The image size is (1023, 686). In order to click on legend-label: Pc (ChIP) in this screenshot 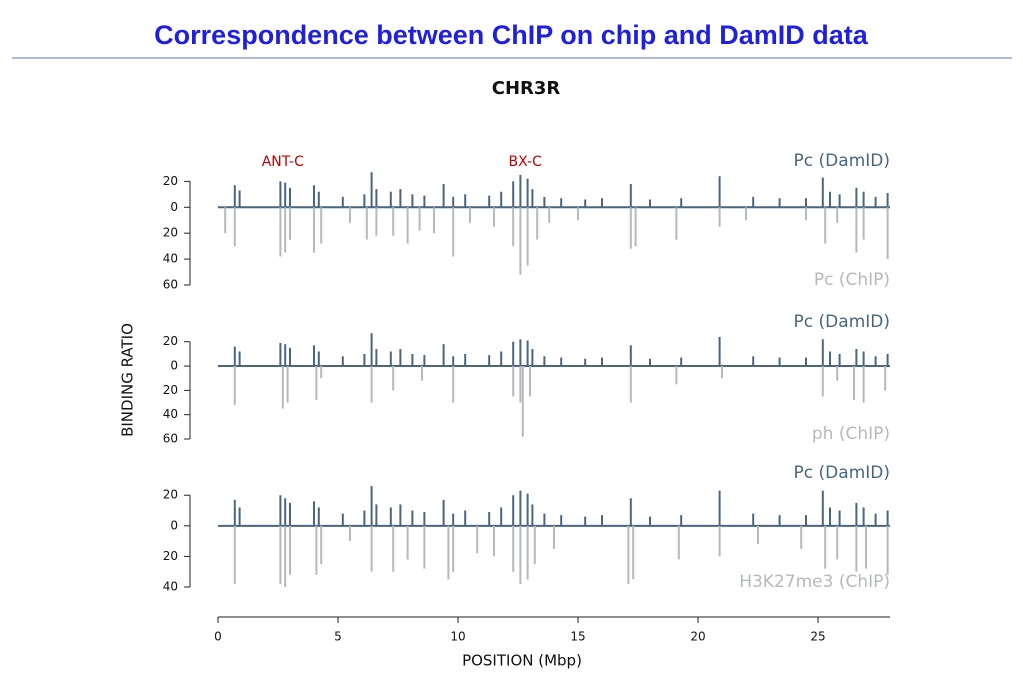, I will do `click(852, 280)`.